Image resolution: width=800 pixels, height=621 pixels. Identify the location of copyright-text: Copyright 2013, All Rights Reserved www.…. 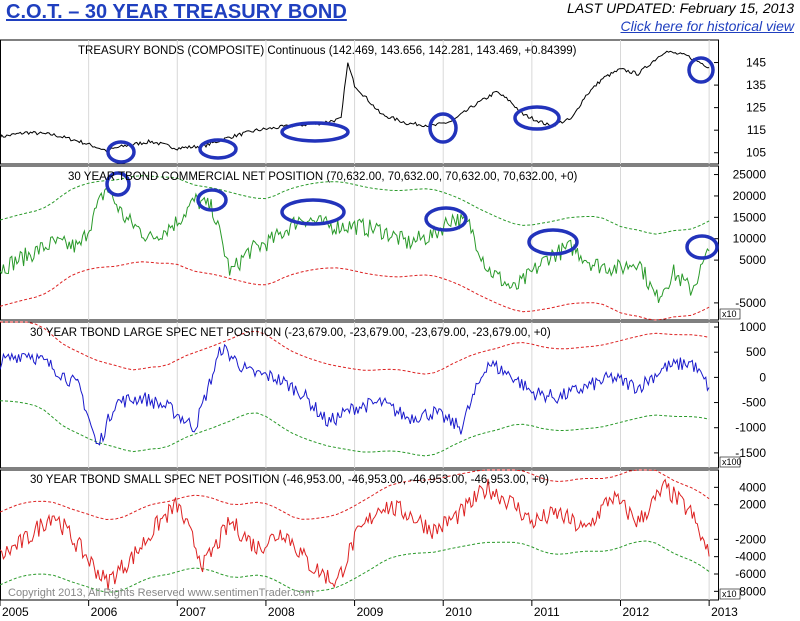
(161, 593).